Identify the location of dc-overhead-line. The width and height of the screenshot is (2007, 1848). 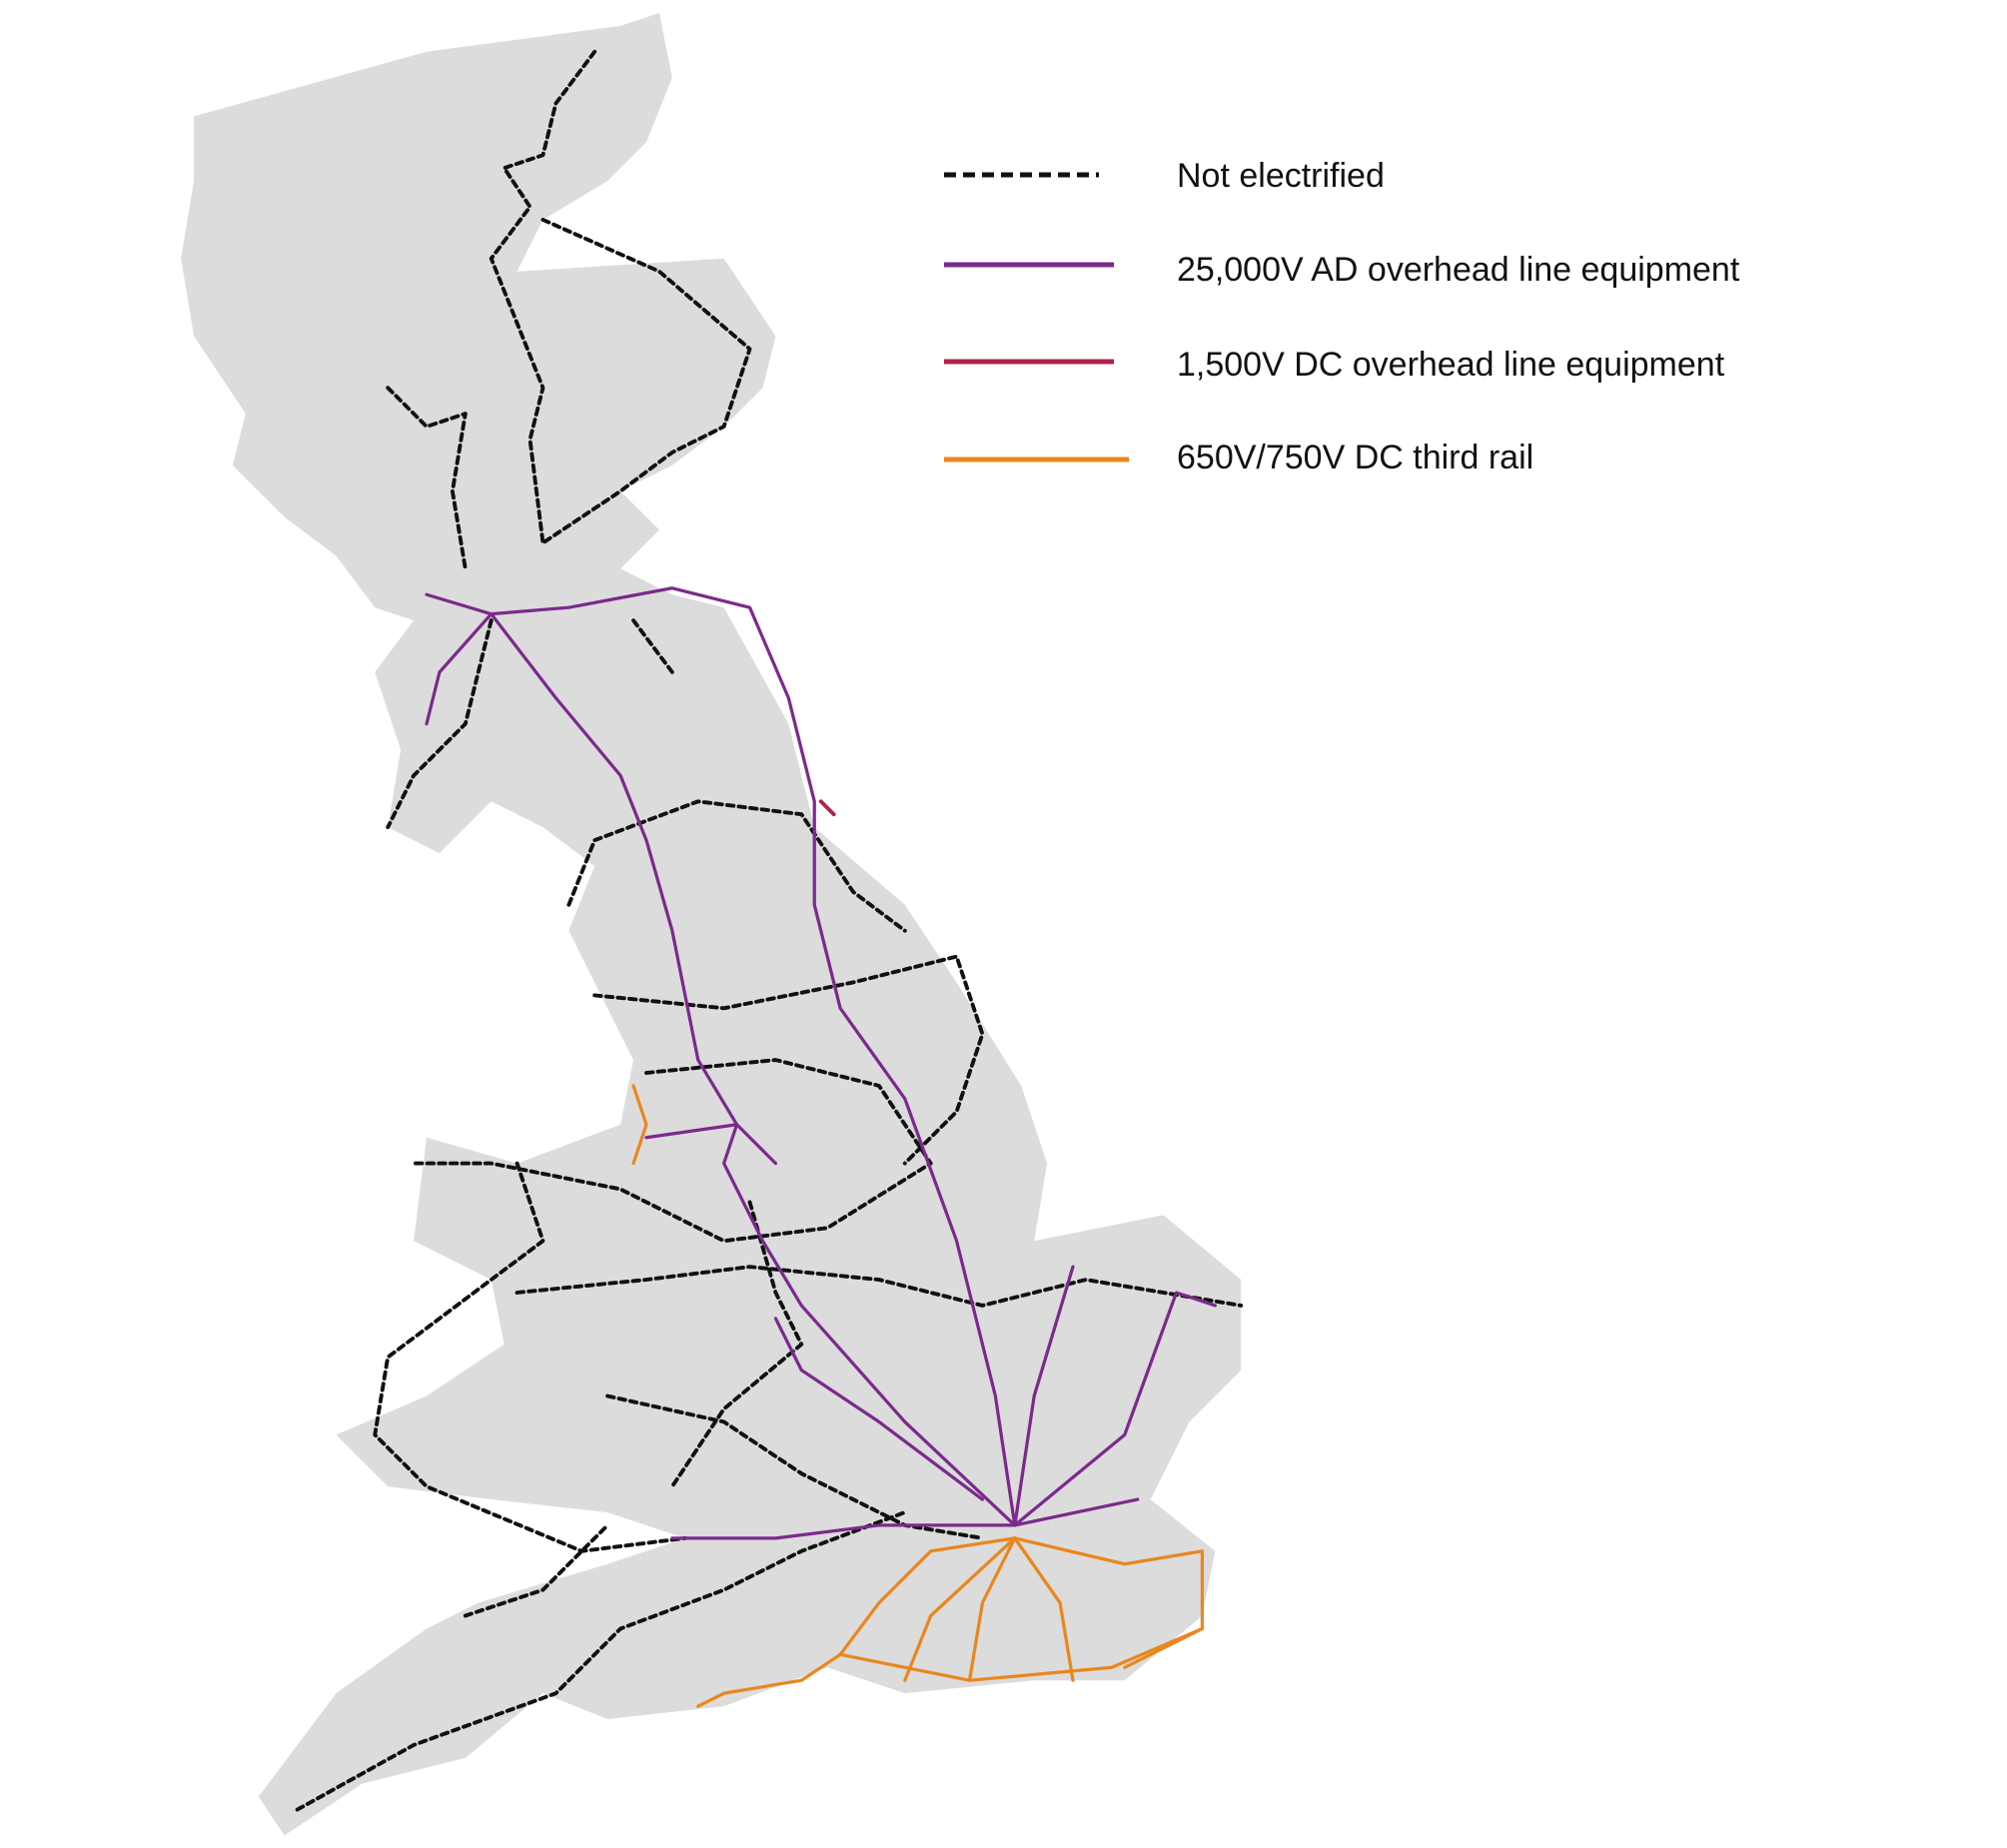
(827, 808).